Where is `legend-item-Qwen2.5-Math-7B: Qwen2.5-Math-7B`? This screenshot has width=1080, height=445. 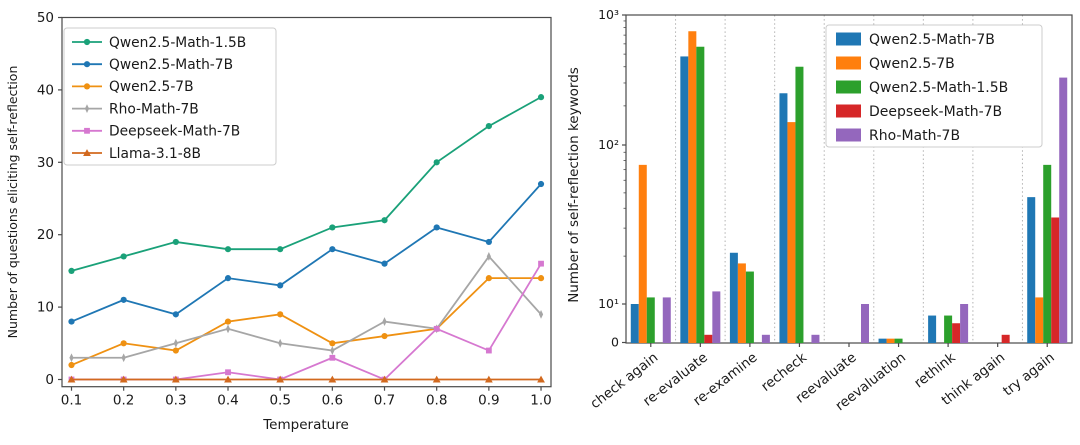
legend-item-Qwen2.5-Math-7B: Qwen2.5-Math-7B is located at coordinates (915, 40).